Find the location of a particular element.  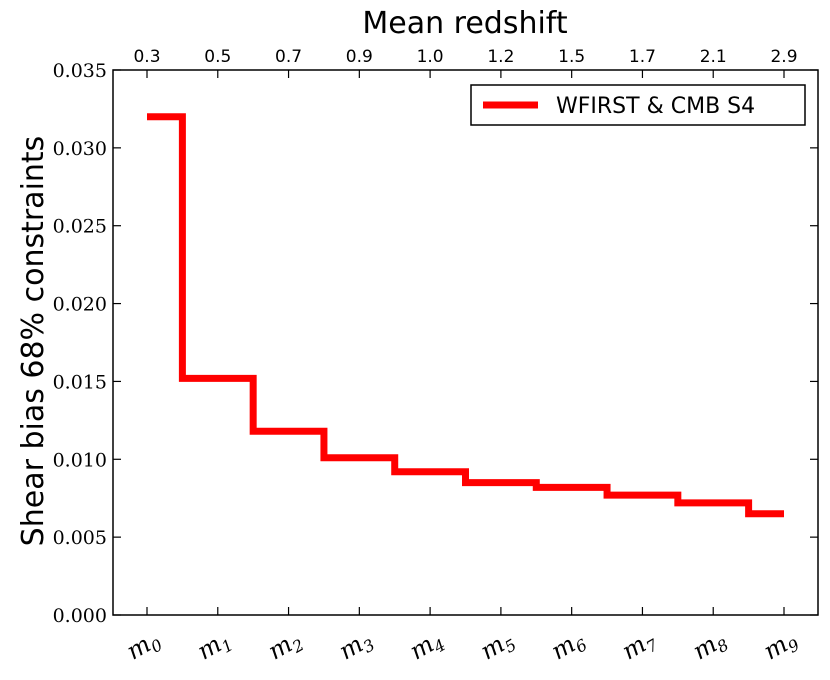

y-tick-label: 0.000 is located at coordinates (80, 616).